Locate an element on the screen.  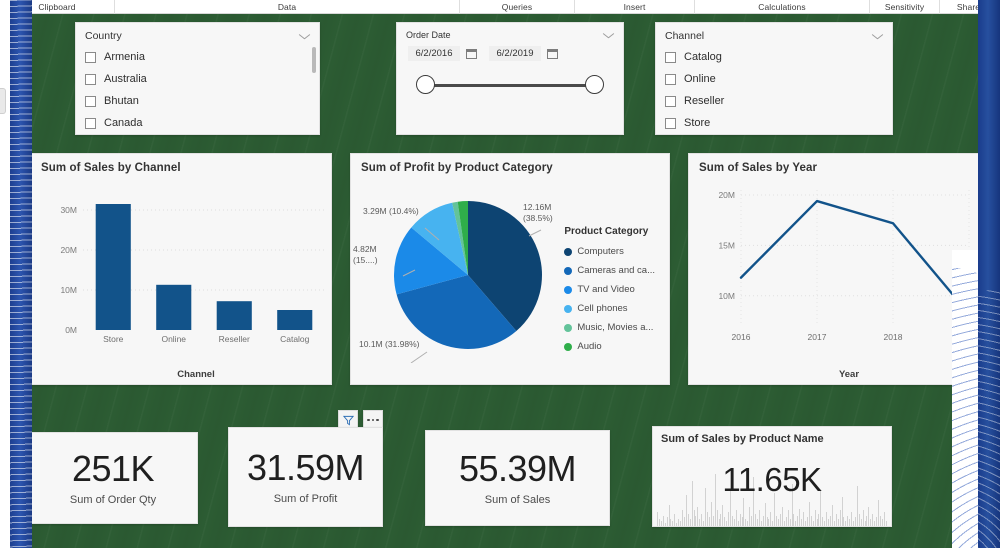
card-value: 251K is located at coordinates (113, 468).